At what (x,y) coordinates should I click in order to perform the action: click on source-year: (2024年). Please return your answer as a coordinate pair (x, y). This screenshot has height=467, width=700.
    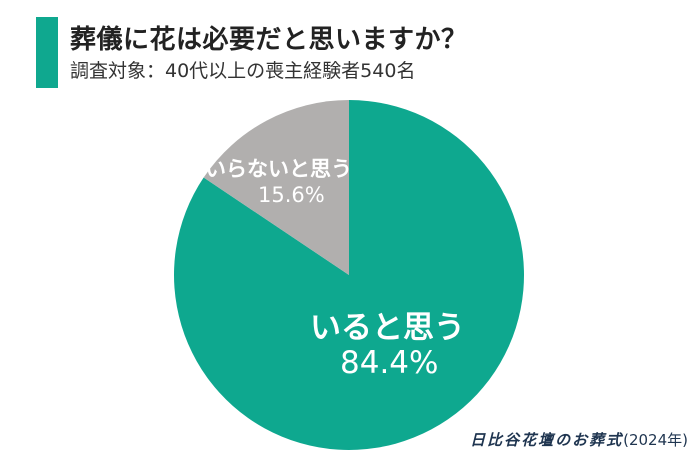
    Looking at the image, I should click on (655, 440).